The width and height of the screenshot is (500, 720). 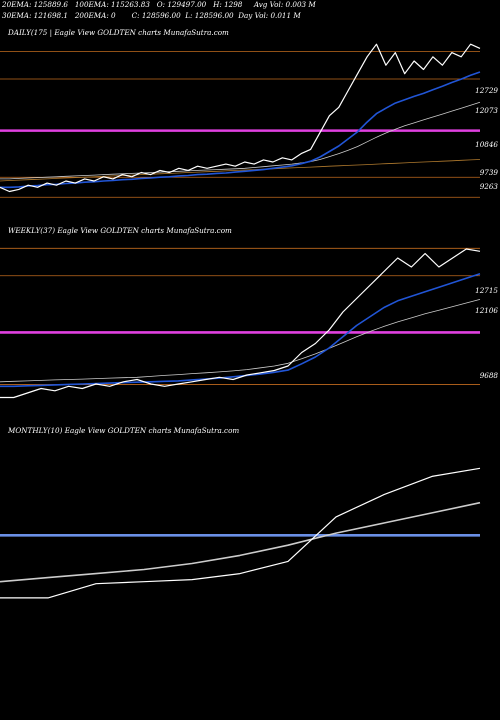 I want to click on weekly-ytick-3: 9688, so click(x=488, y=375).